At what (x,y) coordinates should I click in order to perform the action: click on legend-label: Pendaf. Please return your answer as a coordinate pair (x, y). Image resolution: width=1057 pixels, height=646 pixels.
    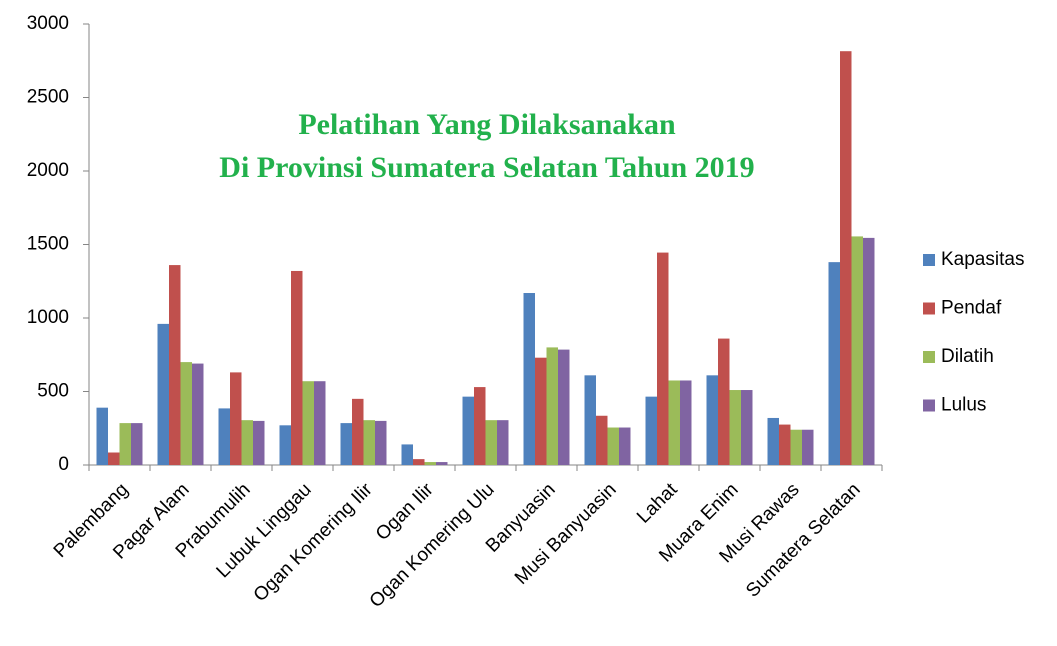
    Looking at the image, I should click on (971, 308).